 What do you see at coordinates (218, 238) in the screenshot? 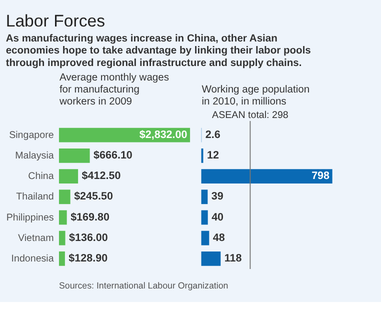
I see `data-label: 48` at bounding box center [218, 238].